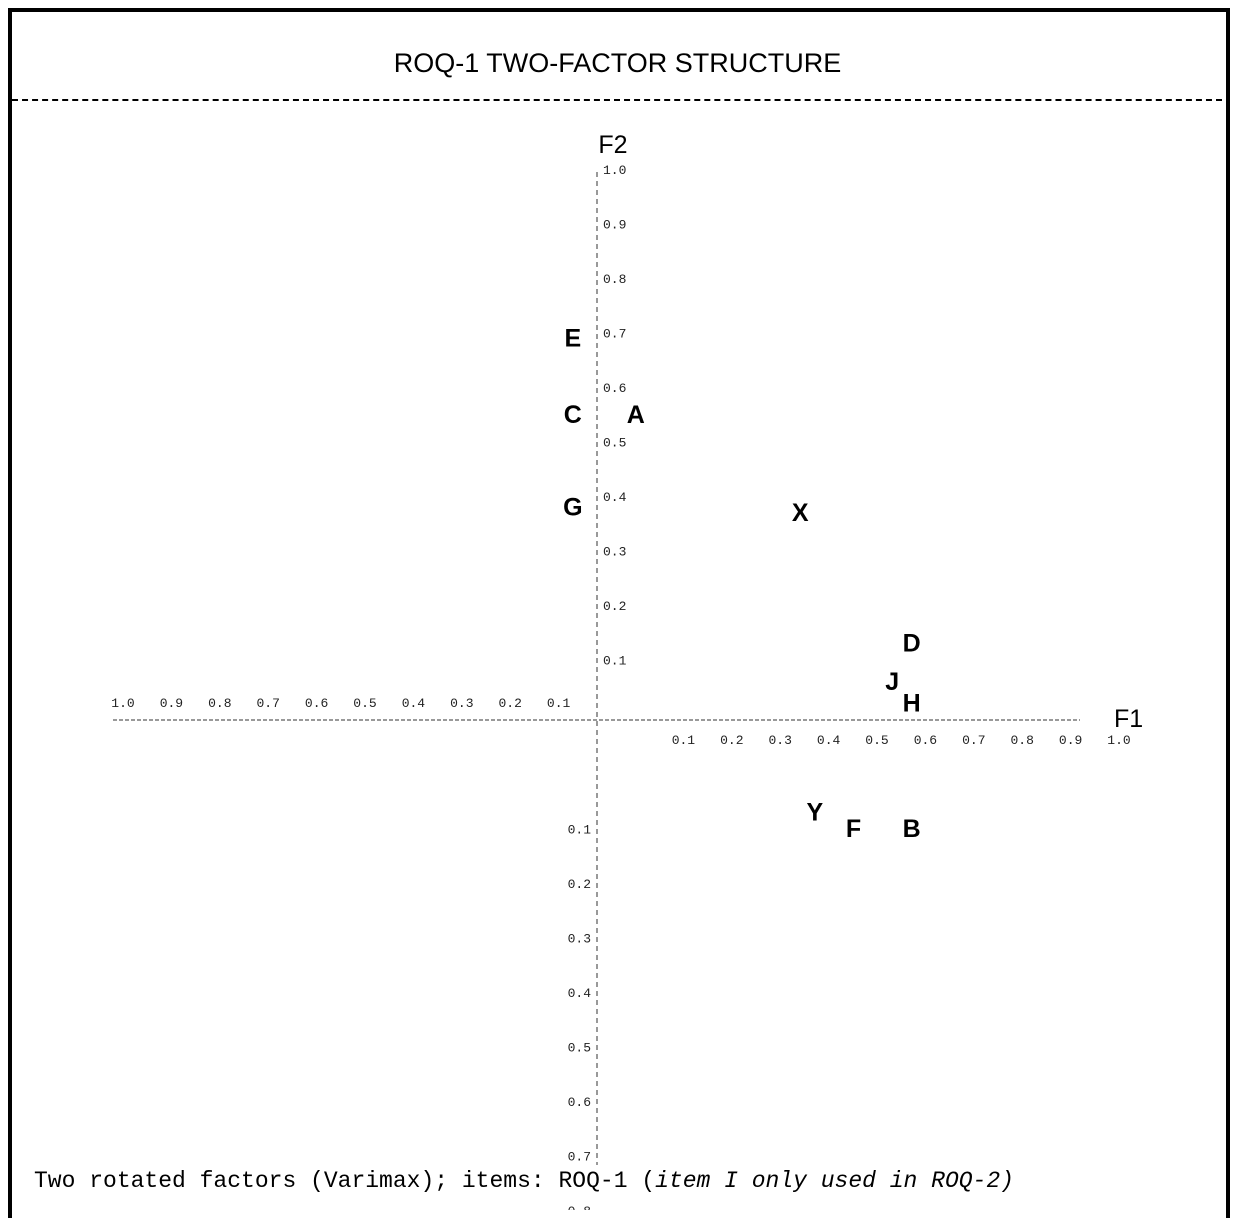 The height and width of the screenshot is (1218, 1235). What do you see at coordinates (800, 513) in the screenshot?
I see `data-point-x: X` at bounding box center [800, 513].